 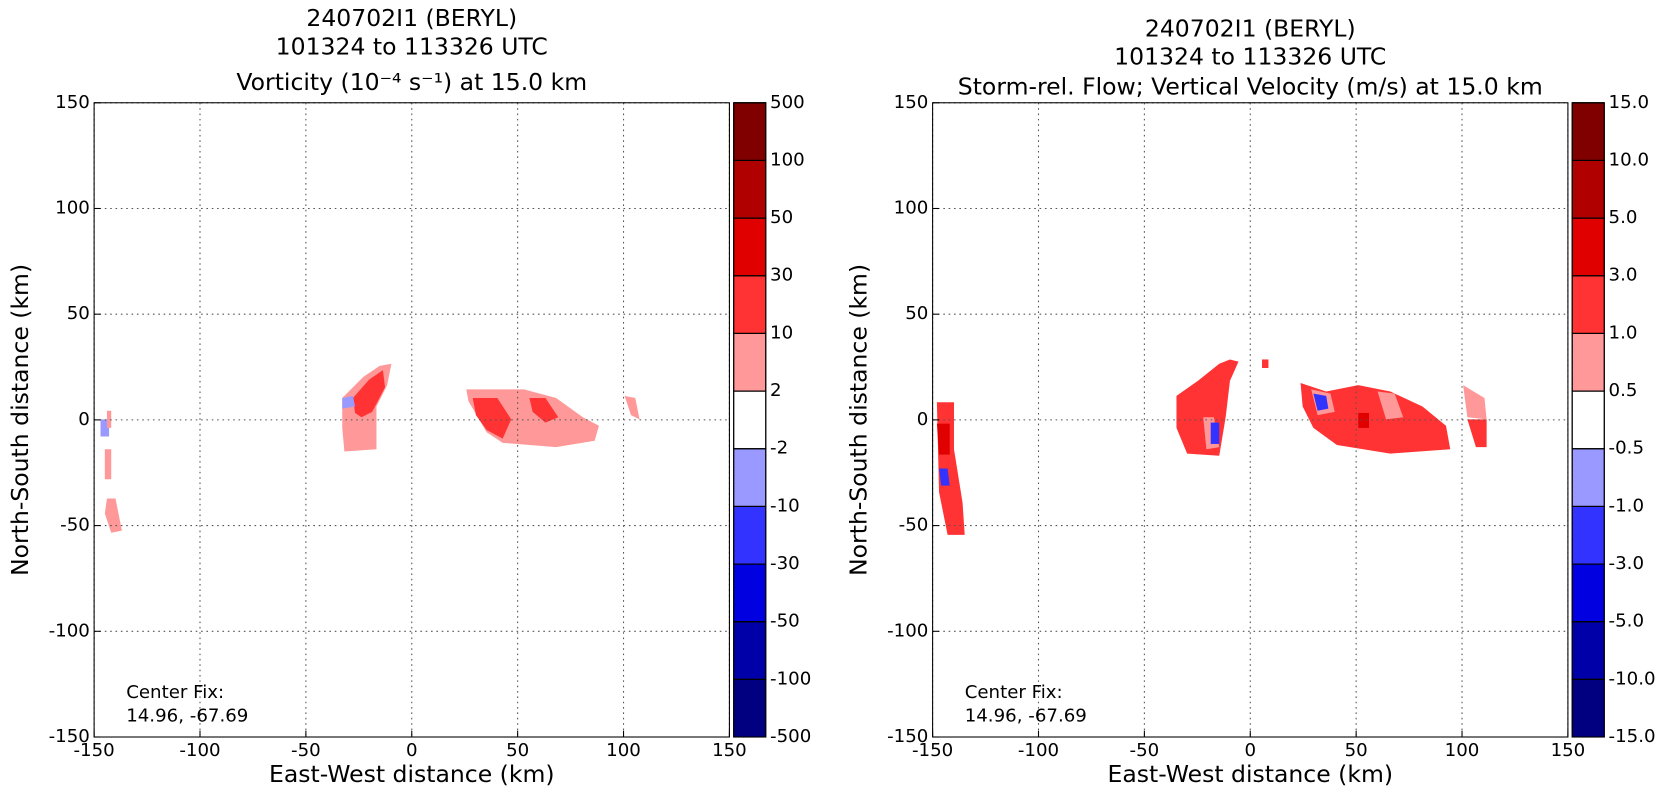 What do you see at coordinates (1626, 621) in the screenshot?
I see `colorbar-label: -5.0` at bounding box center [1626, 621].